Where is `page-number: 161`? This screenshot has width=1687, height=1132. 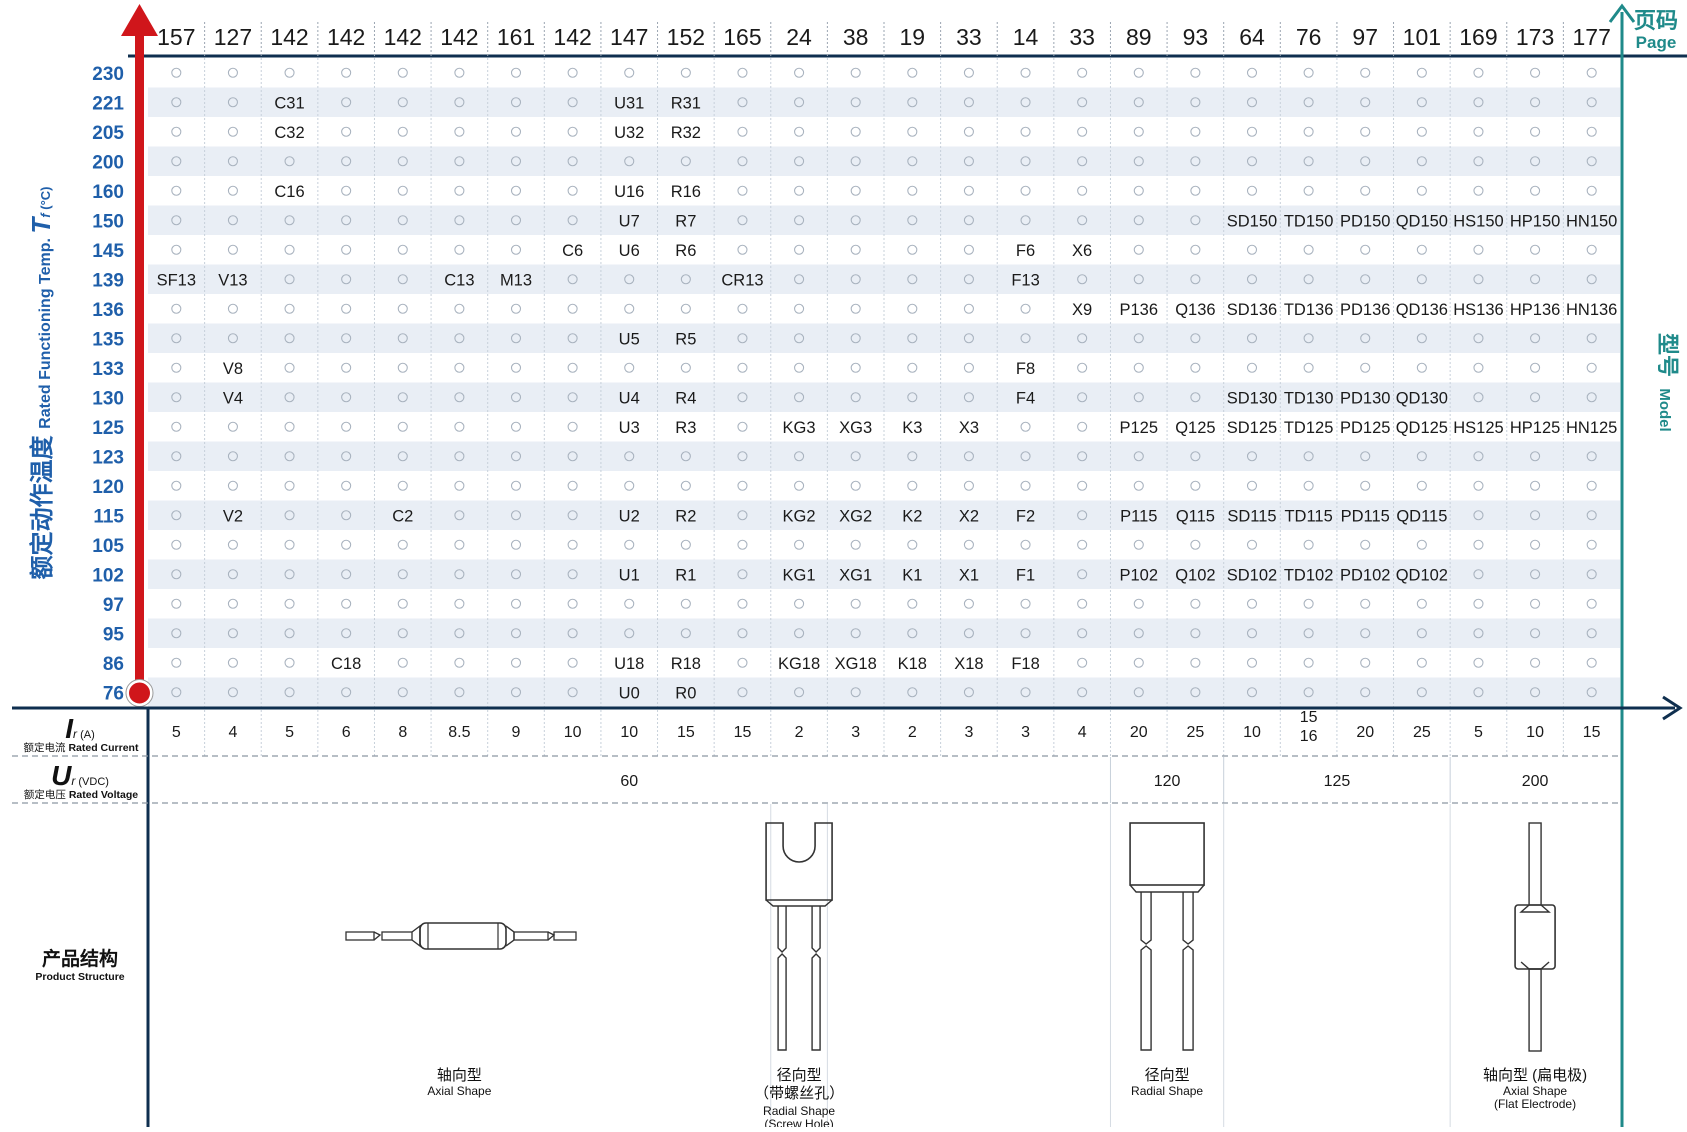 page-number: 161 is located at coordinates (516, 37).